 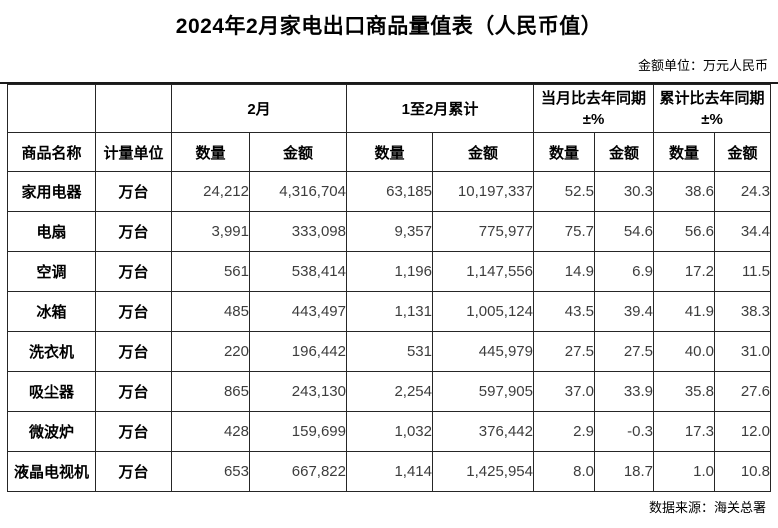 What do you see at coordinates (743, 152) in the screenshot?
I see `header-yoy-amt: 金额` at bounding box center [743, 152].